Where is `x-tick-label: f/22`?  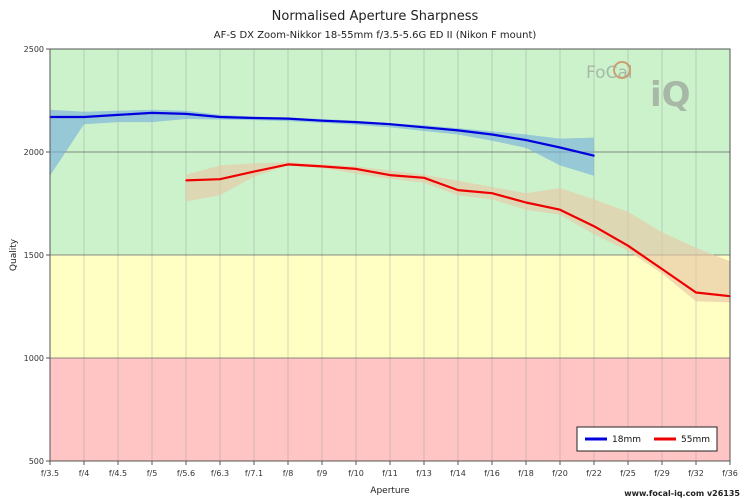 x-tick-label: f/22 is located at coordinates (594, 473).